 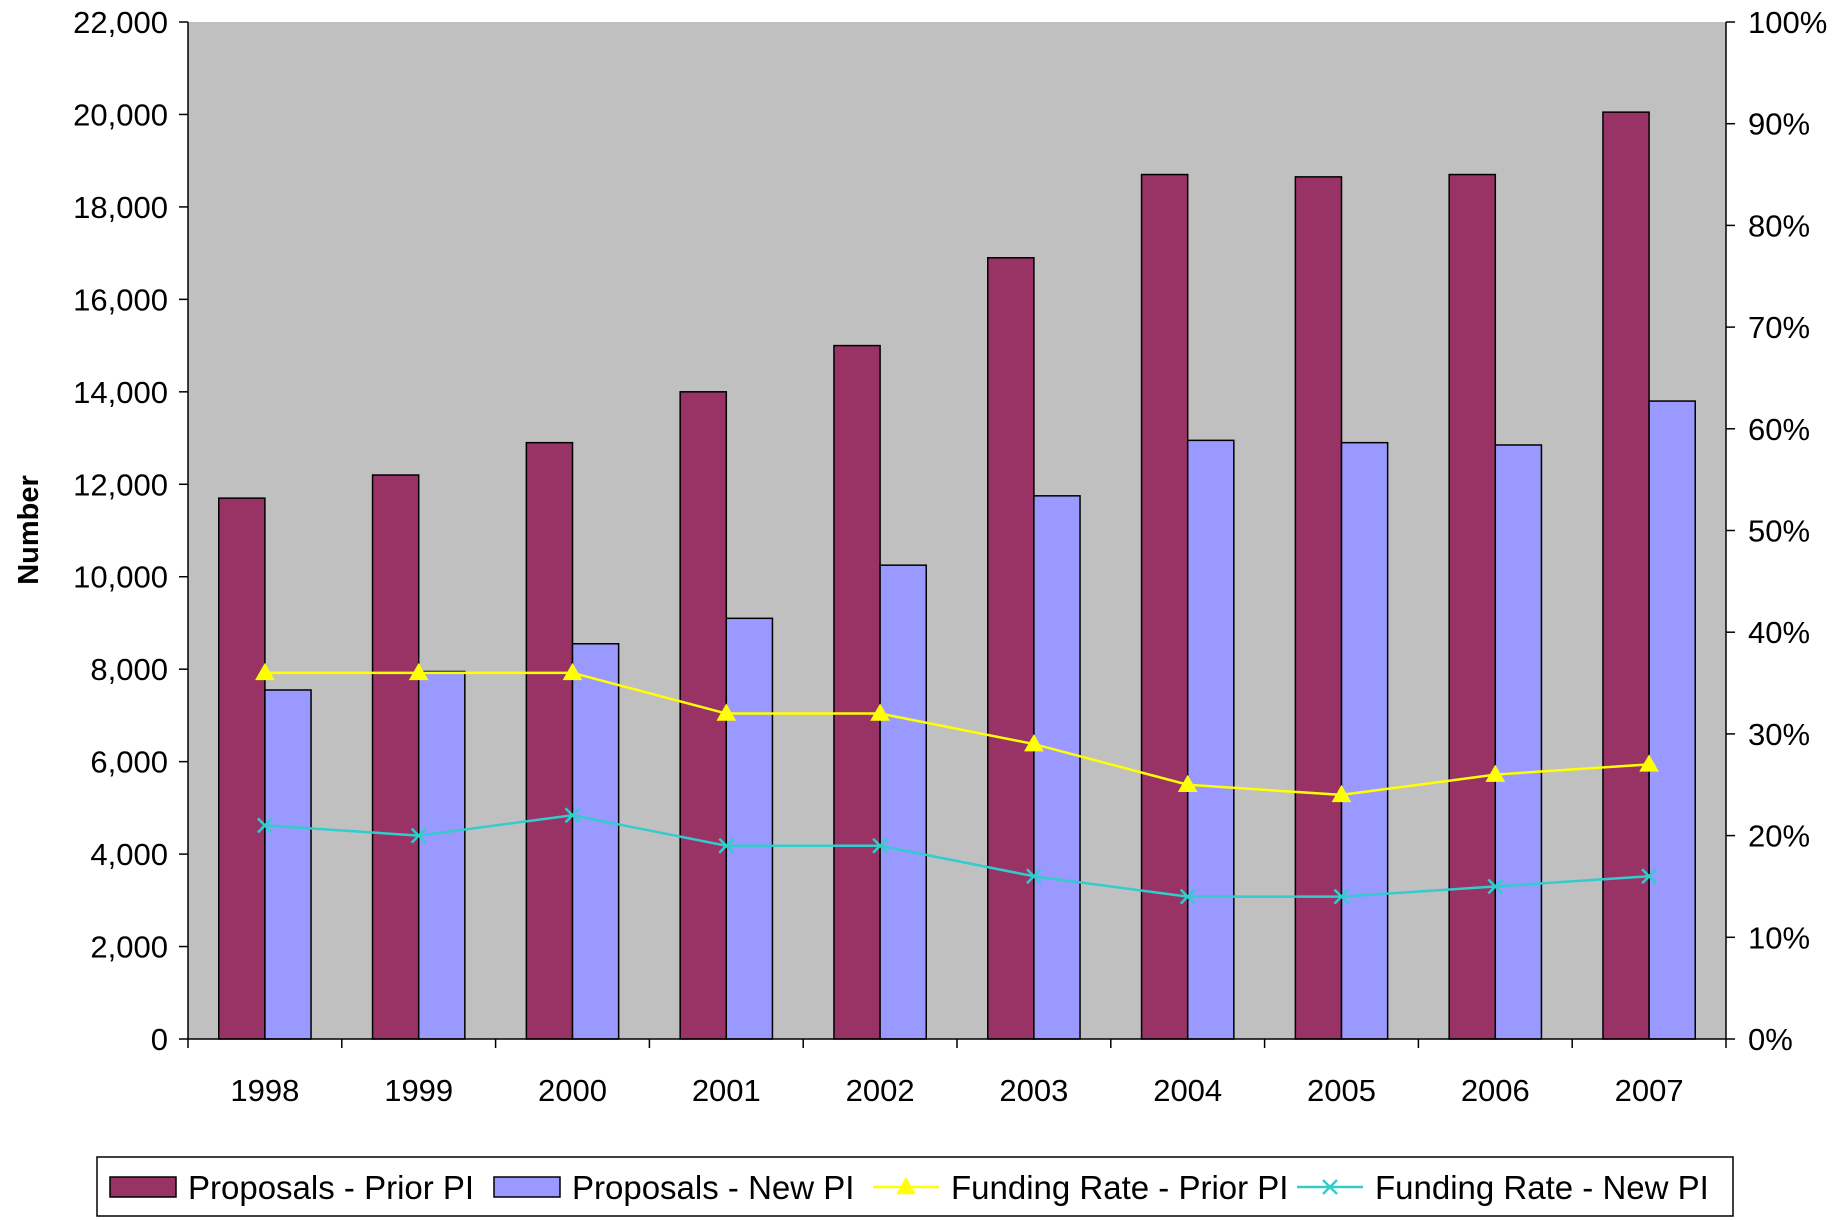 I want to click on line-funding-rate-new-pi, so click(x=957, y=855).